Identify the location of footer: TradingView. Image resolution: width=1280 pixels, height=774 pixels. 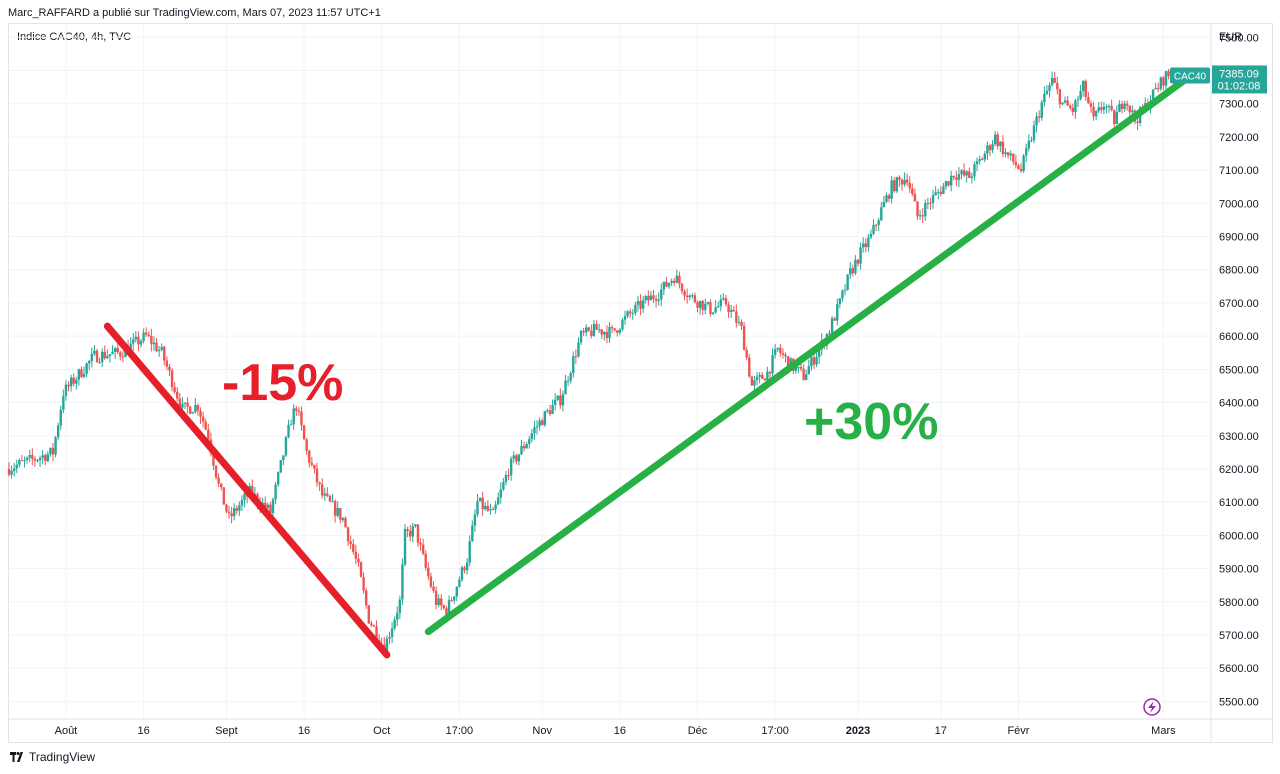
(52, 757).